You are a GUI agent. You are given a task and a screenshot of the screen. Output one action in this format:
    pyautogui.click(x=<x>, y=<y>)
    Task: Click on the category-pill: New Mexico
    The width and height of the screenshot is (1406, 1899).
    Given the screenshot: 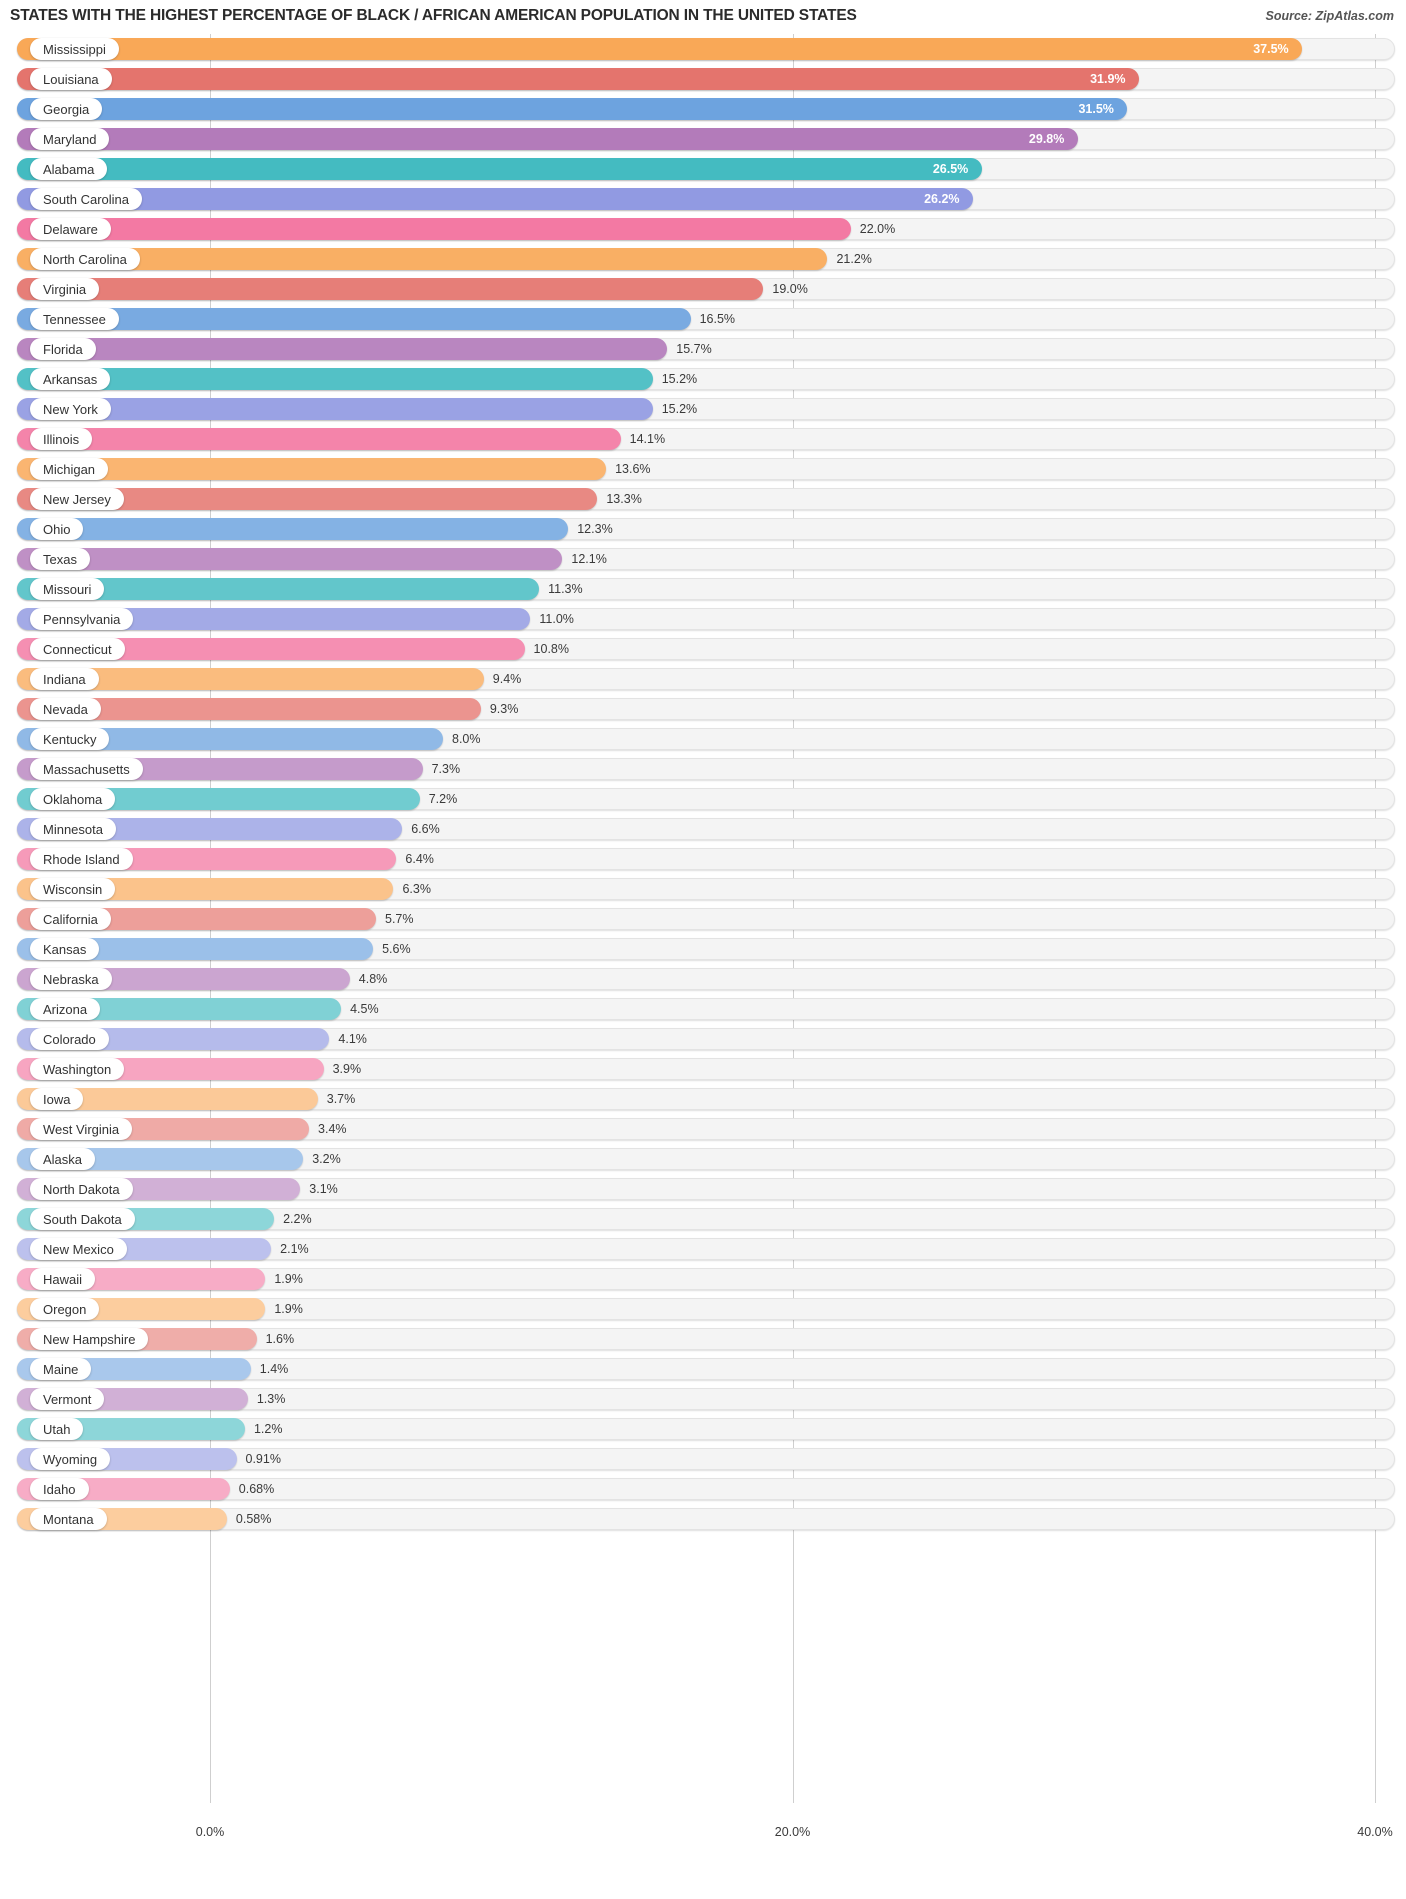 What is the action you would take?
    pyautogui.click(x=78, y=1249)
    